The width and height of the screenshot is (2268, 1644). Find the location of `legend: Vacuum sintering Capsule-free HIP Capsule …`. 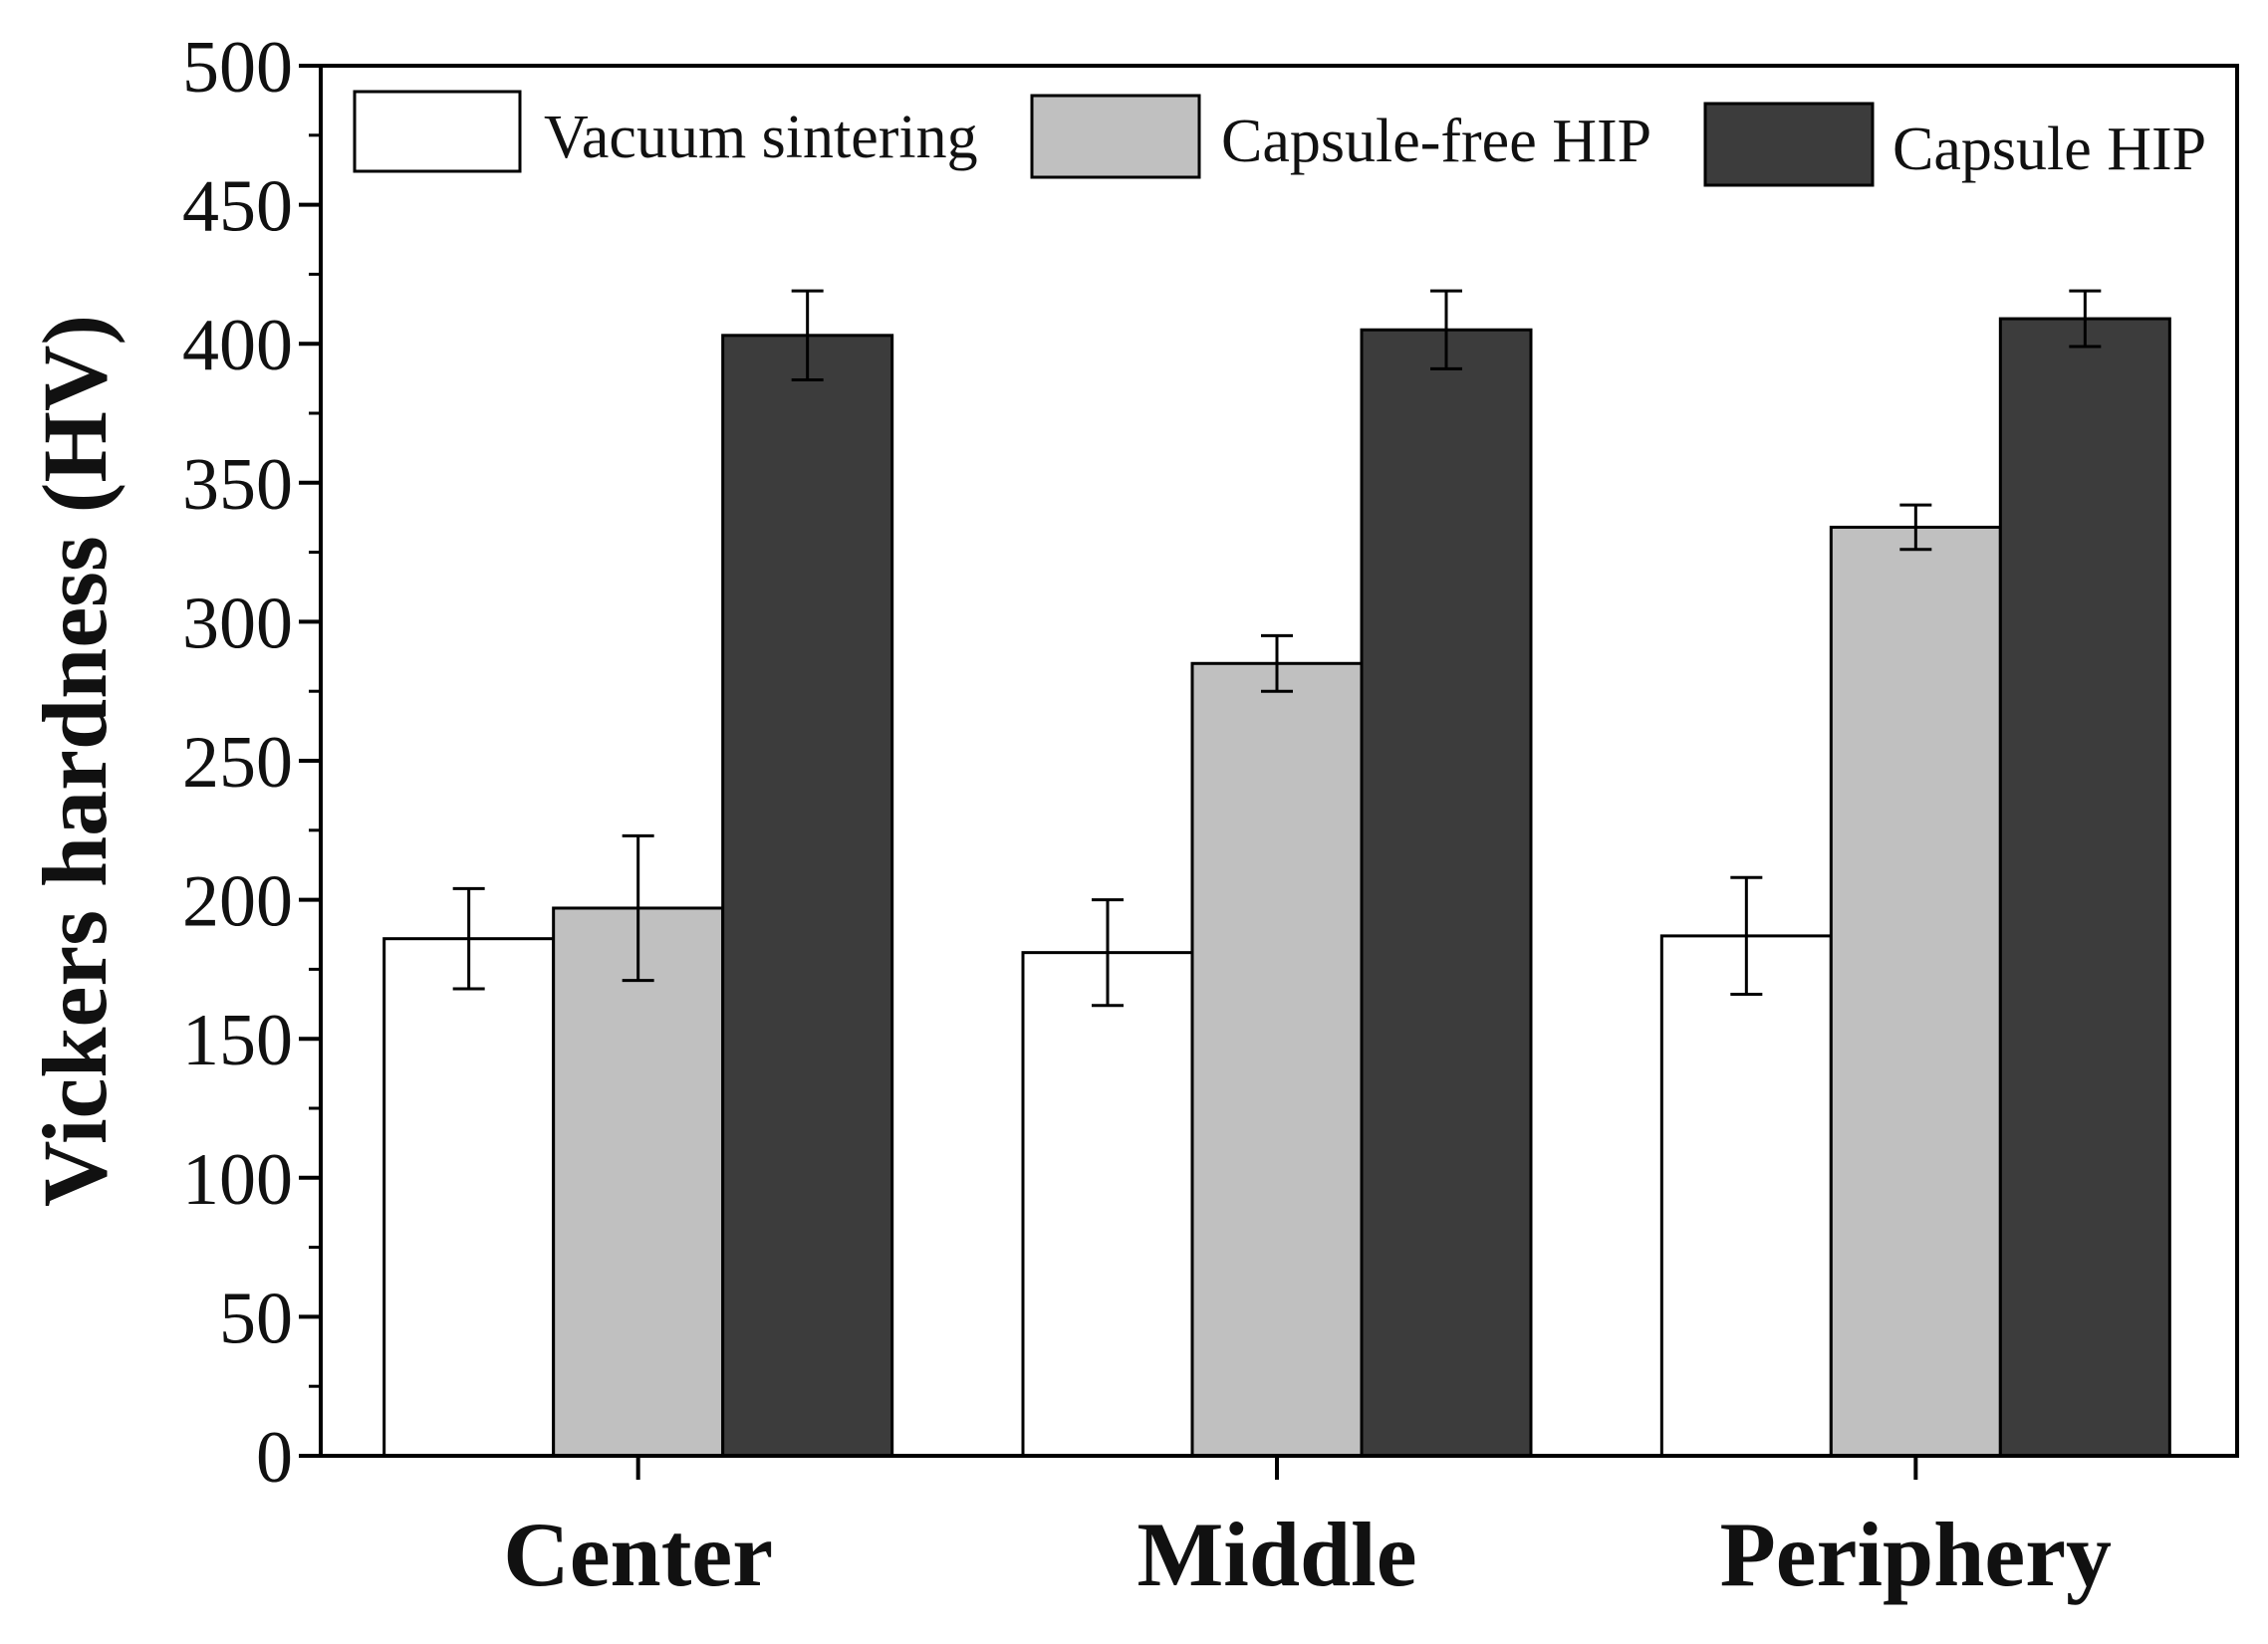

legend: Vacuum sintering Capsule-free HIP Capsule … is located at coordinates (1279, 138).